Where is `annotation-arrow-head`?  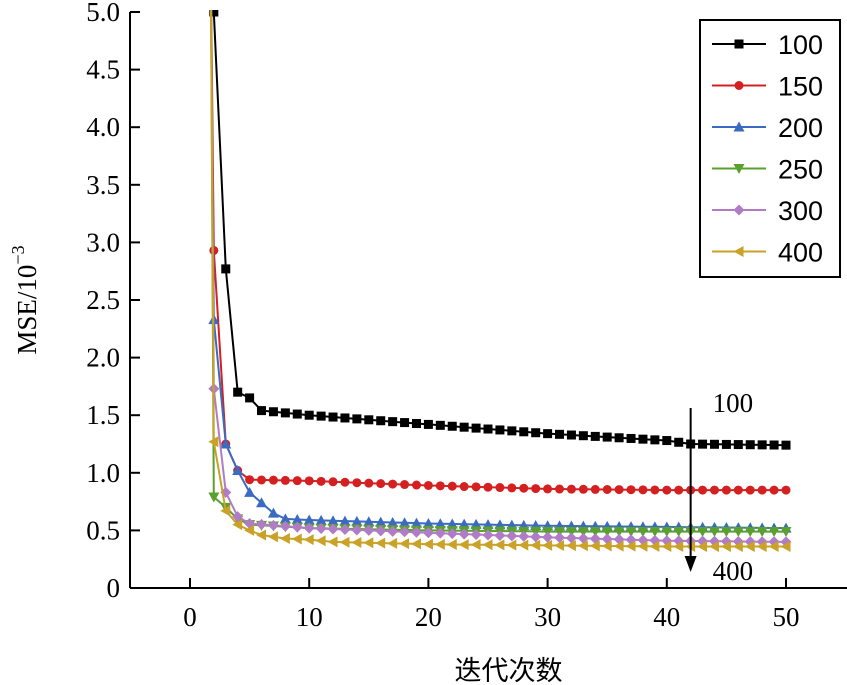 annotation-arrow-head is located at coordinates (690, 564).